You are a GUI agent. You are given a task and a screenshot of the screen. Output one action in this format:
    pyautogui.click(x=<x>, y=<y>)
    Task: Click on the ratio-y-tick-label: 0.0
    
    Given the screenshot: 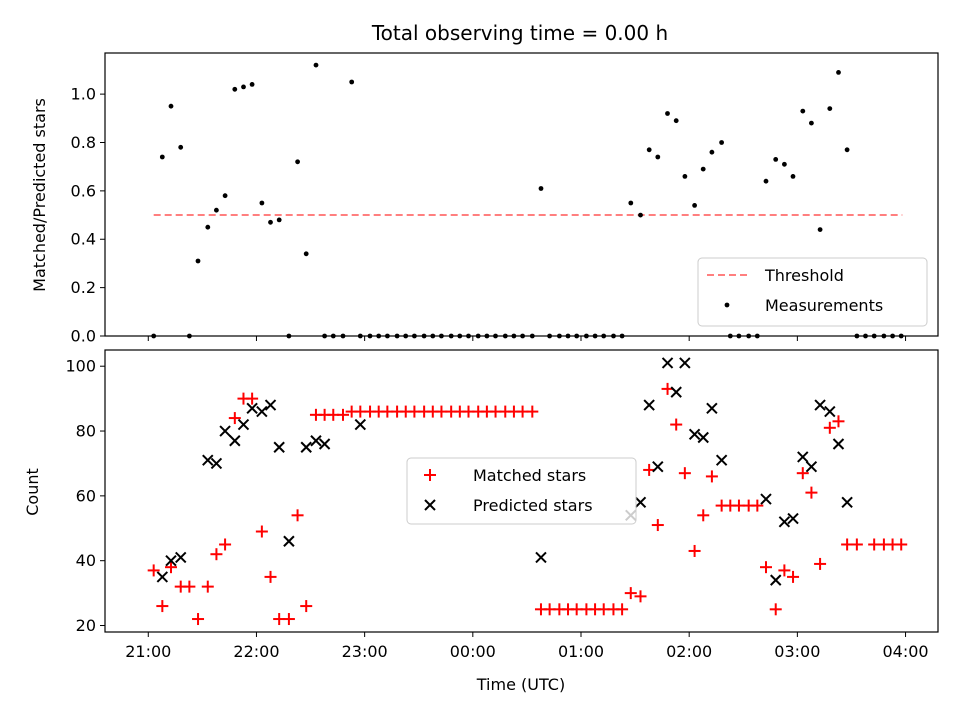 What is the action you would take?
    pyautogui.click(x=83, y=336)
    